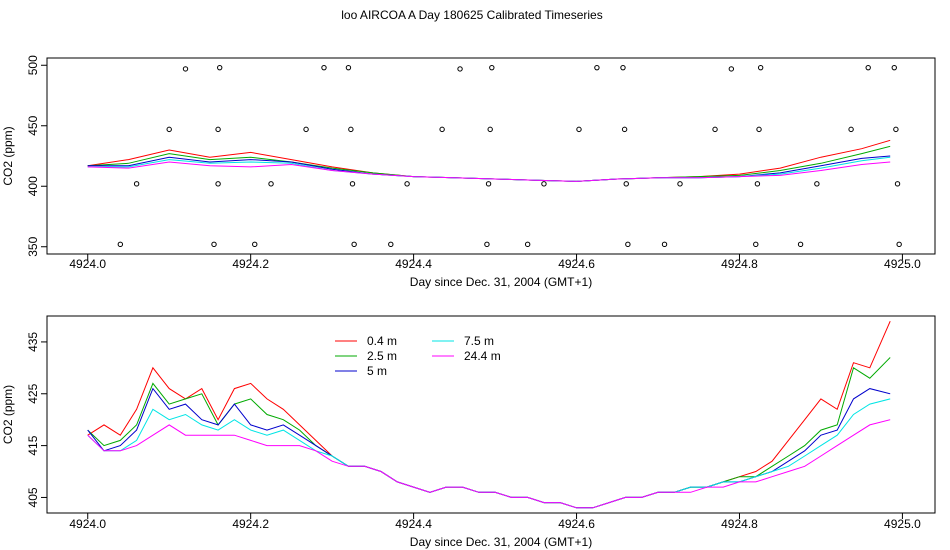 This screenshot has width=950, height=550. What do you see at coordinates (382, 341) in the screenshot?
I see `legend-label: 0.4 m` at bounding box center [382, 341].